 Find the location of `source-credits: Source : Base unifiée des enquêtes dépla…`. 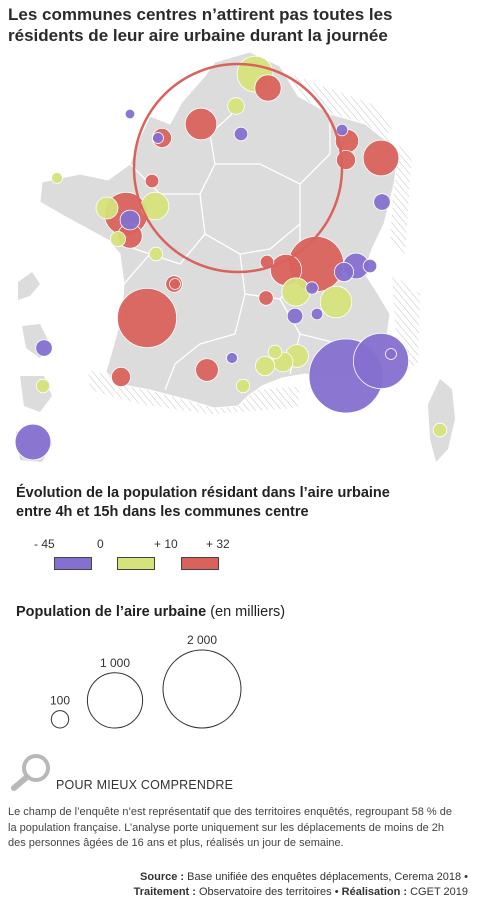

source-credits: Source : Base unifiée des enquêtes dépla… is located at coordinates (301, 885).